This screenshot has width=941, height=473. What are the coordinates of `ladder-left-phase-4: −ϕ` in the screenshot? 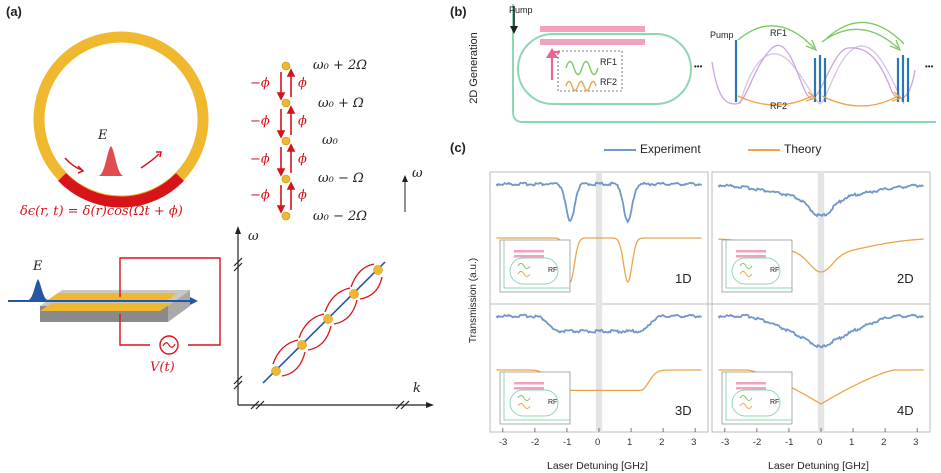 It's located at (260, 195).